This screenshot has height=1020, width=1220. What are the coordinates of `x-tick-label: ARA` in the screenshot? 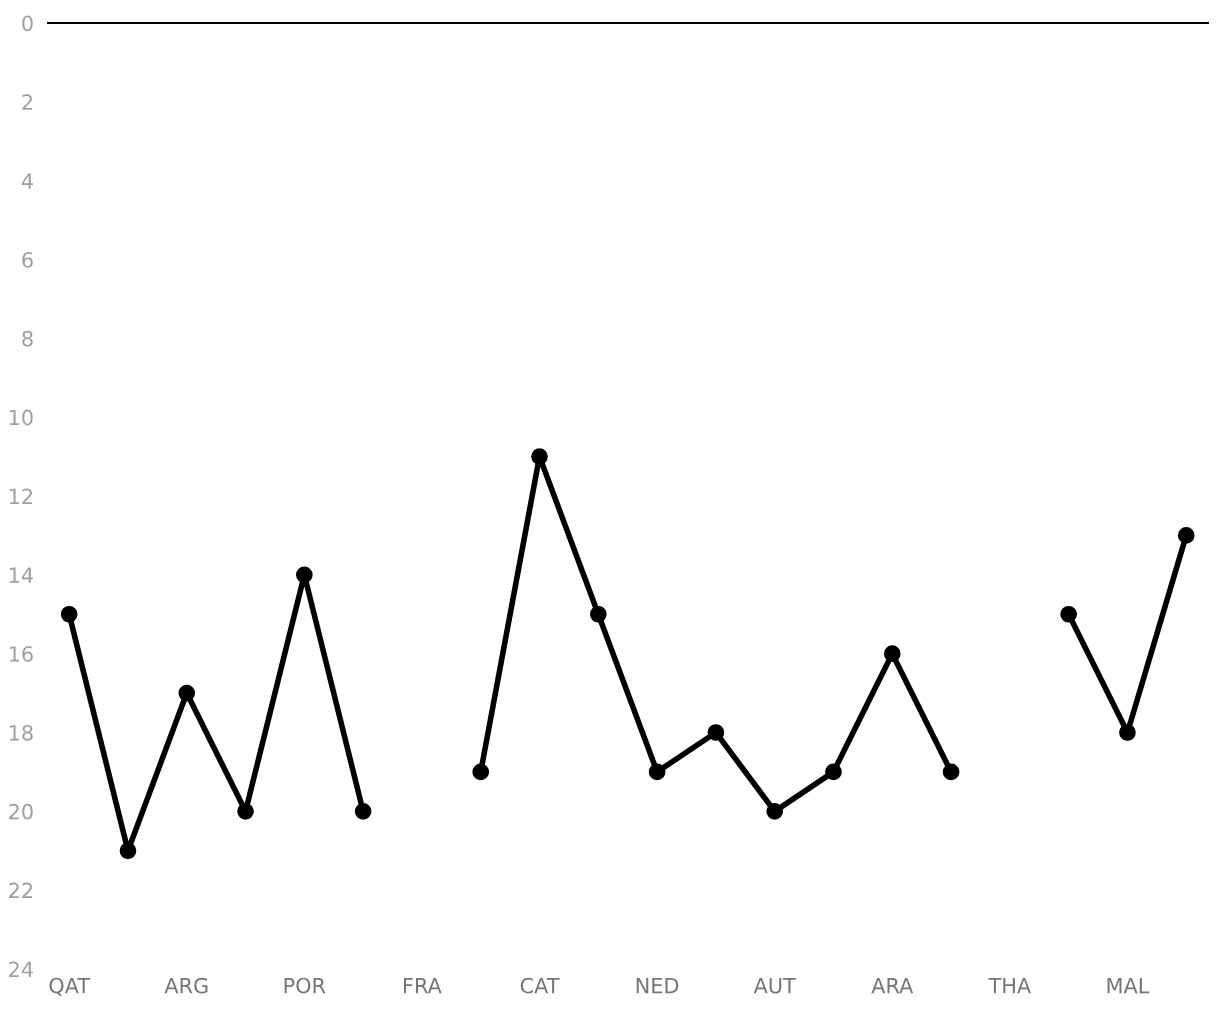 It's located at (892, 985).